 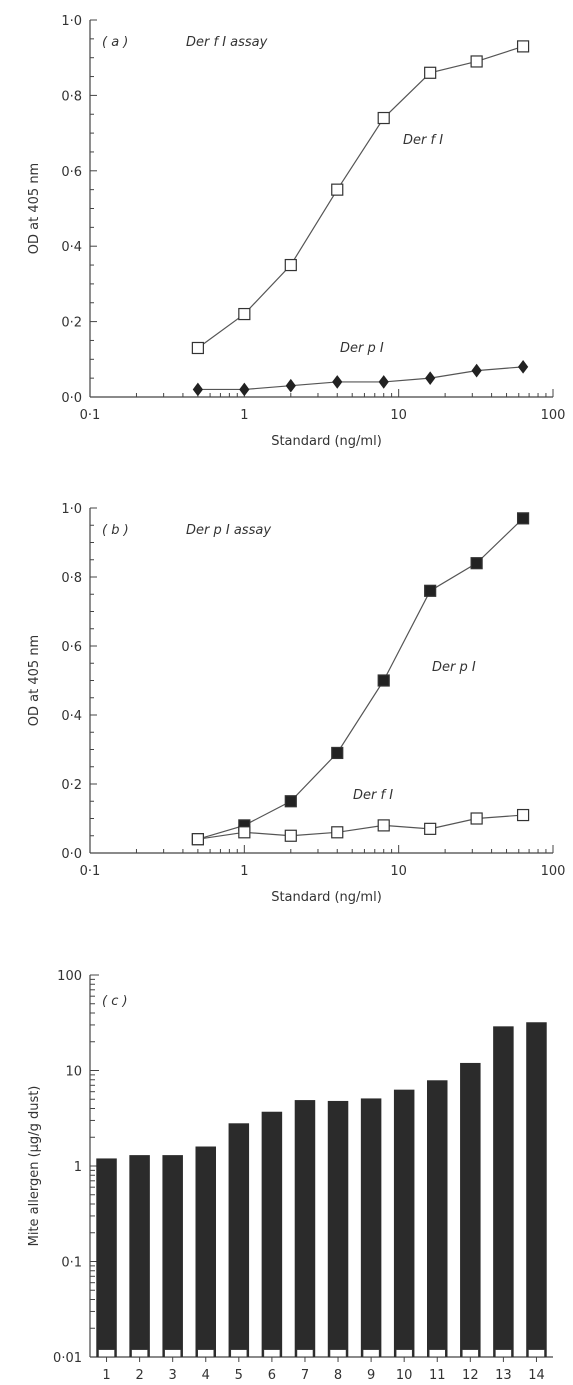 I want to click on series-line, so click(x=360, y=197).